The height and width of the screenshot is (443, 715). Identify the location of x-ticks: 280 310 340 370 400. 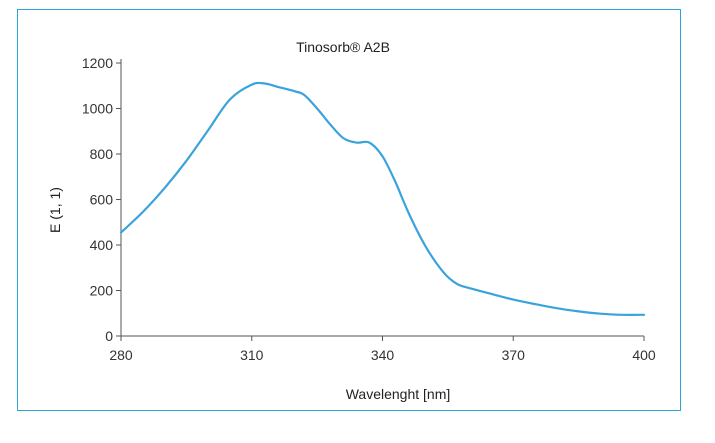
(382, 349).